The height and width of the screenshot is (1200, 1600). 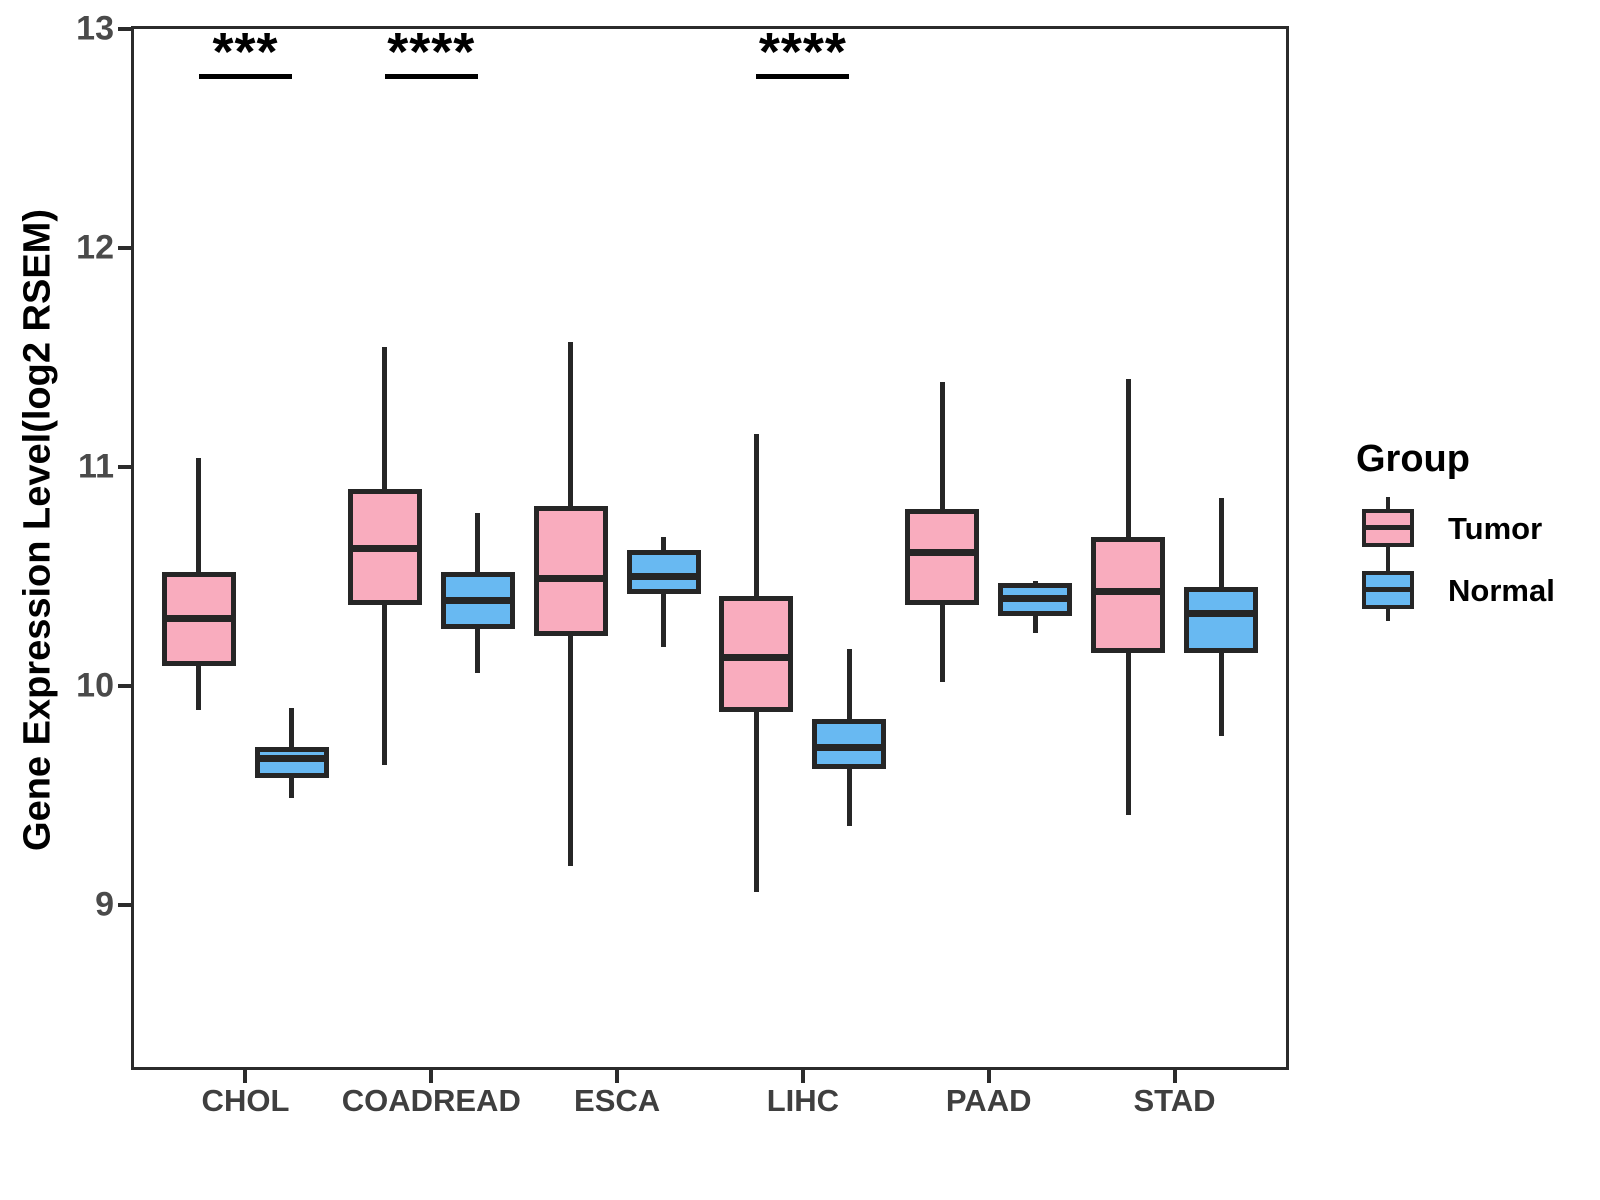 What do you see at coordinates (1035, 582) in the screenshot?
I see `box-normal-paad-upper-whisker` at bounding box center [1035, 582].